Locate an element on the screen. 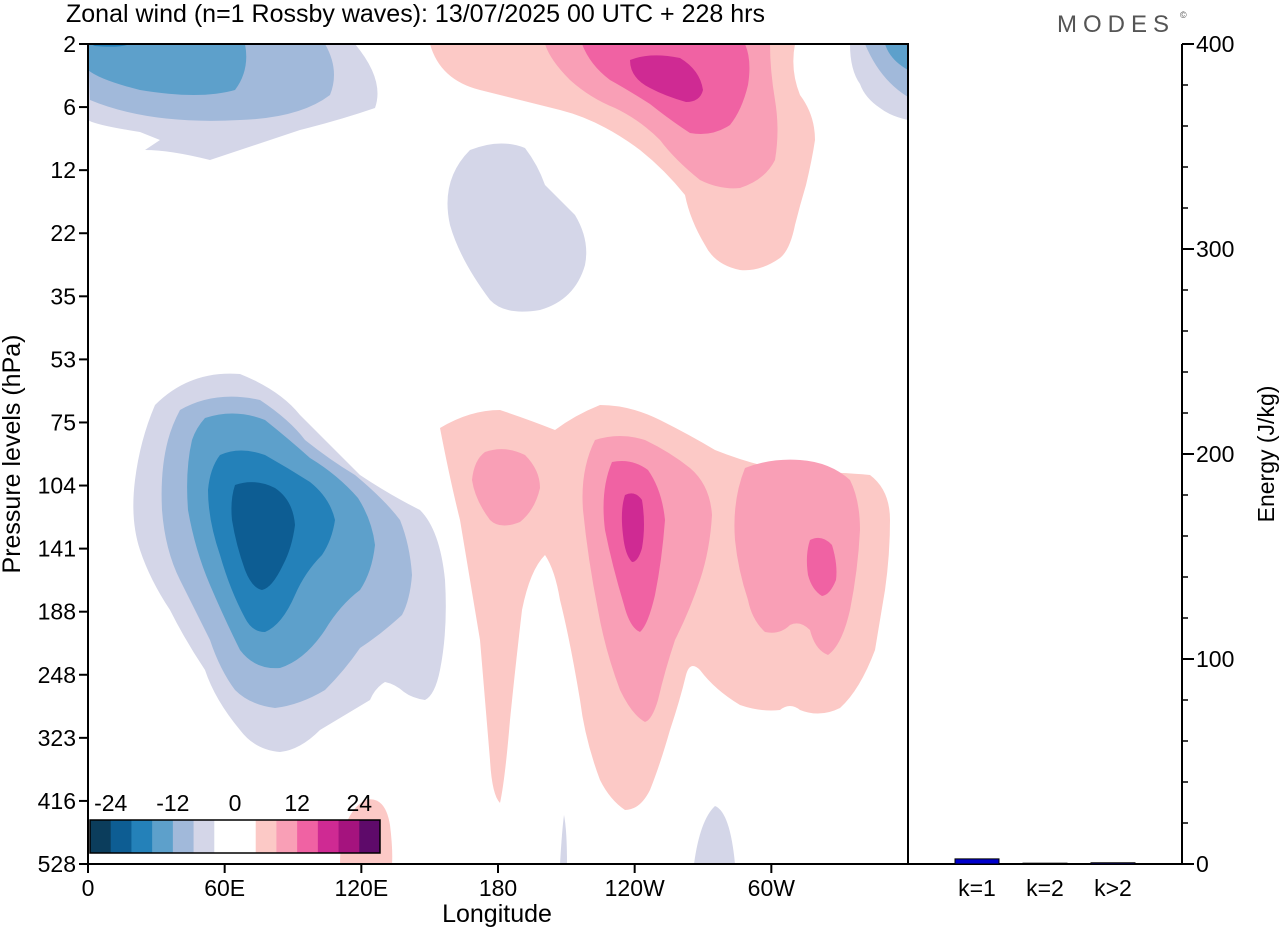 The width and height of the screenshot is (1280, 935). energy-tick-label: 100 is located at coordinates (1215, 659).